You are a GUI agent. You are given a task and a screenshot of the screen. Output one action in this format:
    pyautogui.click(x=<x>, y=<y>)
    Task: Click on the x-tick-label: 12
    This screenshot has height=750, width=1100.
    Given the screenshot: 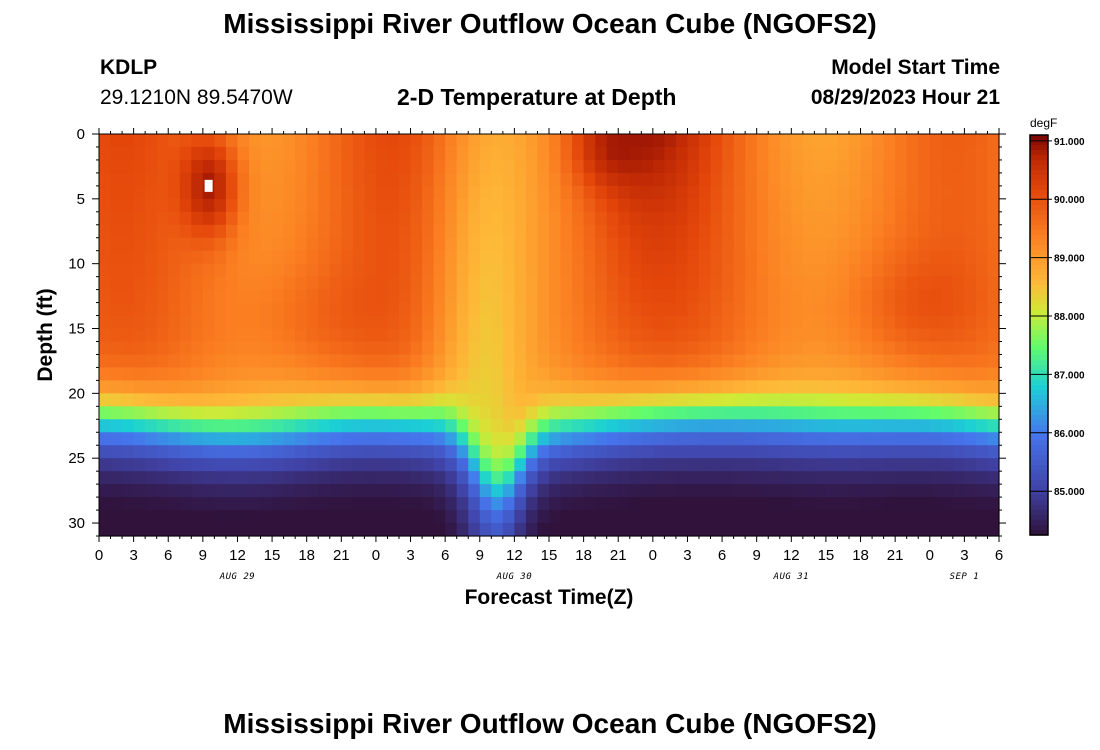 What is the action you would take?
    pyautogui.click(x=791, y=555)
    